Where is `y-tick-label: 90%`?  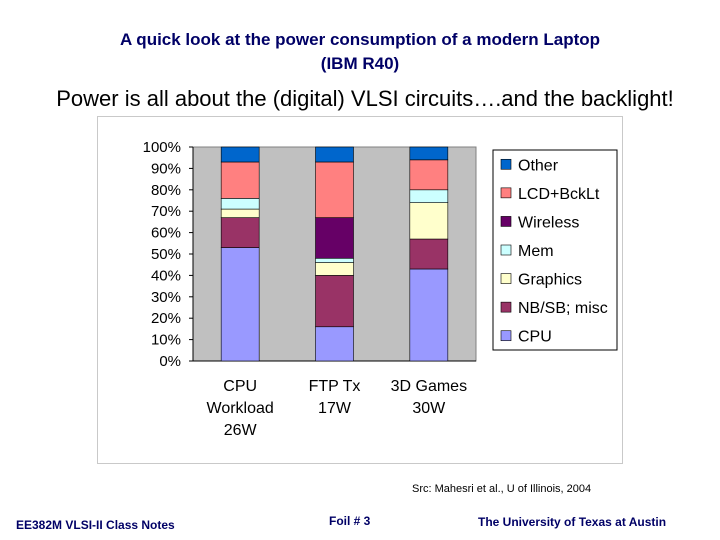
y-tick-label: 90% is located at coordinates (166, 168).